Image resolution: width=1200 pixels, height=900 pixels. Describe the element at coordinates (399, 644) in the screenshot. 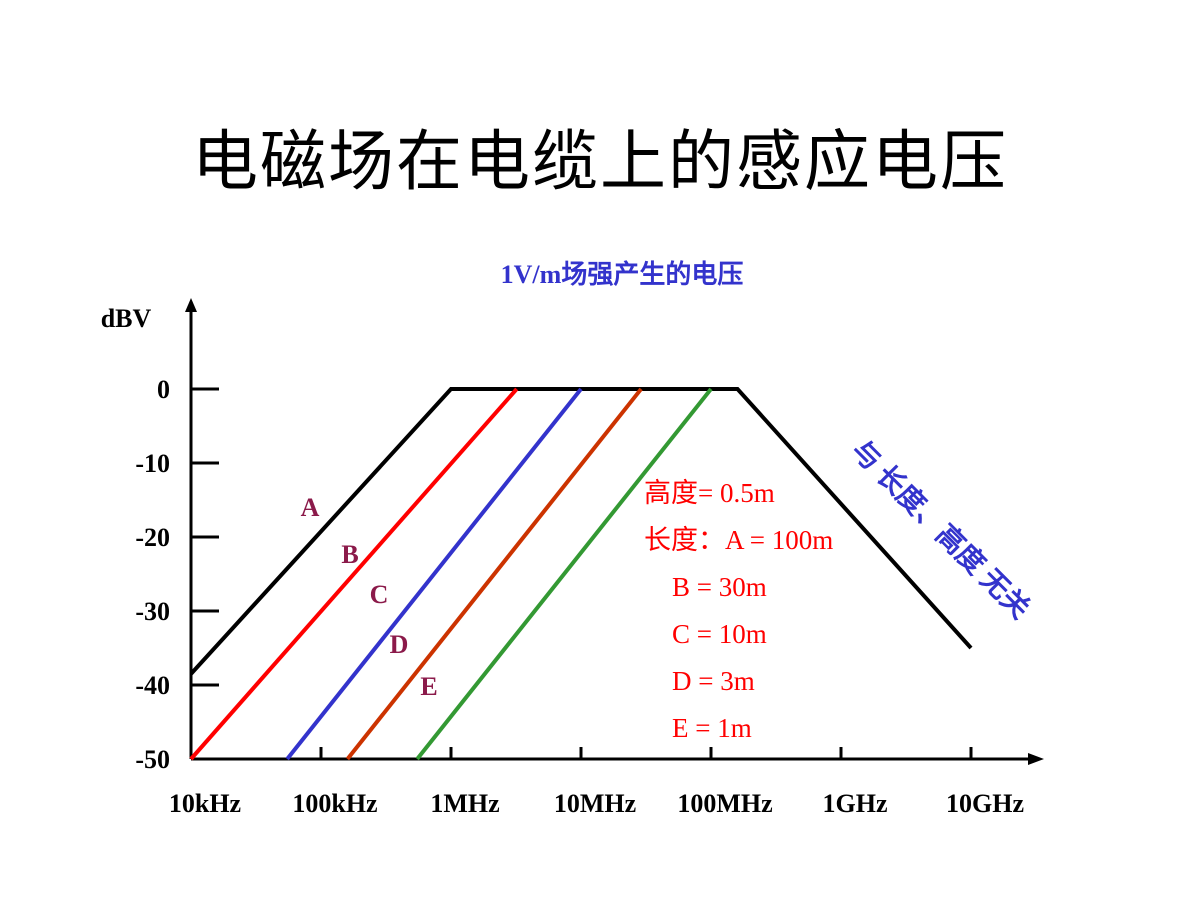

I see `series-label-d: D` at that location.